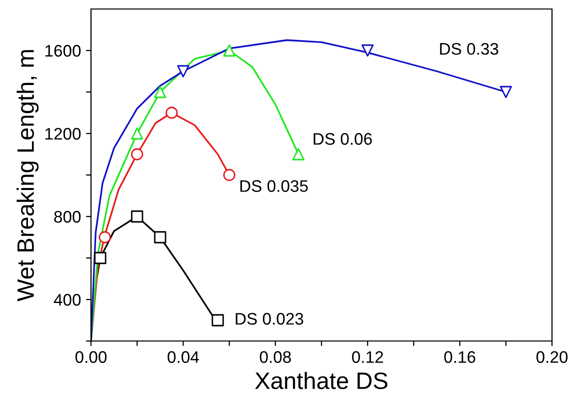 The image size is (578, 418). What do you see at coordinates (183, 357) in the screenshot?
I see `x-tick-label: 0.04` at bounding box center [183, 357].